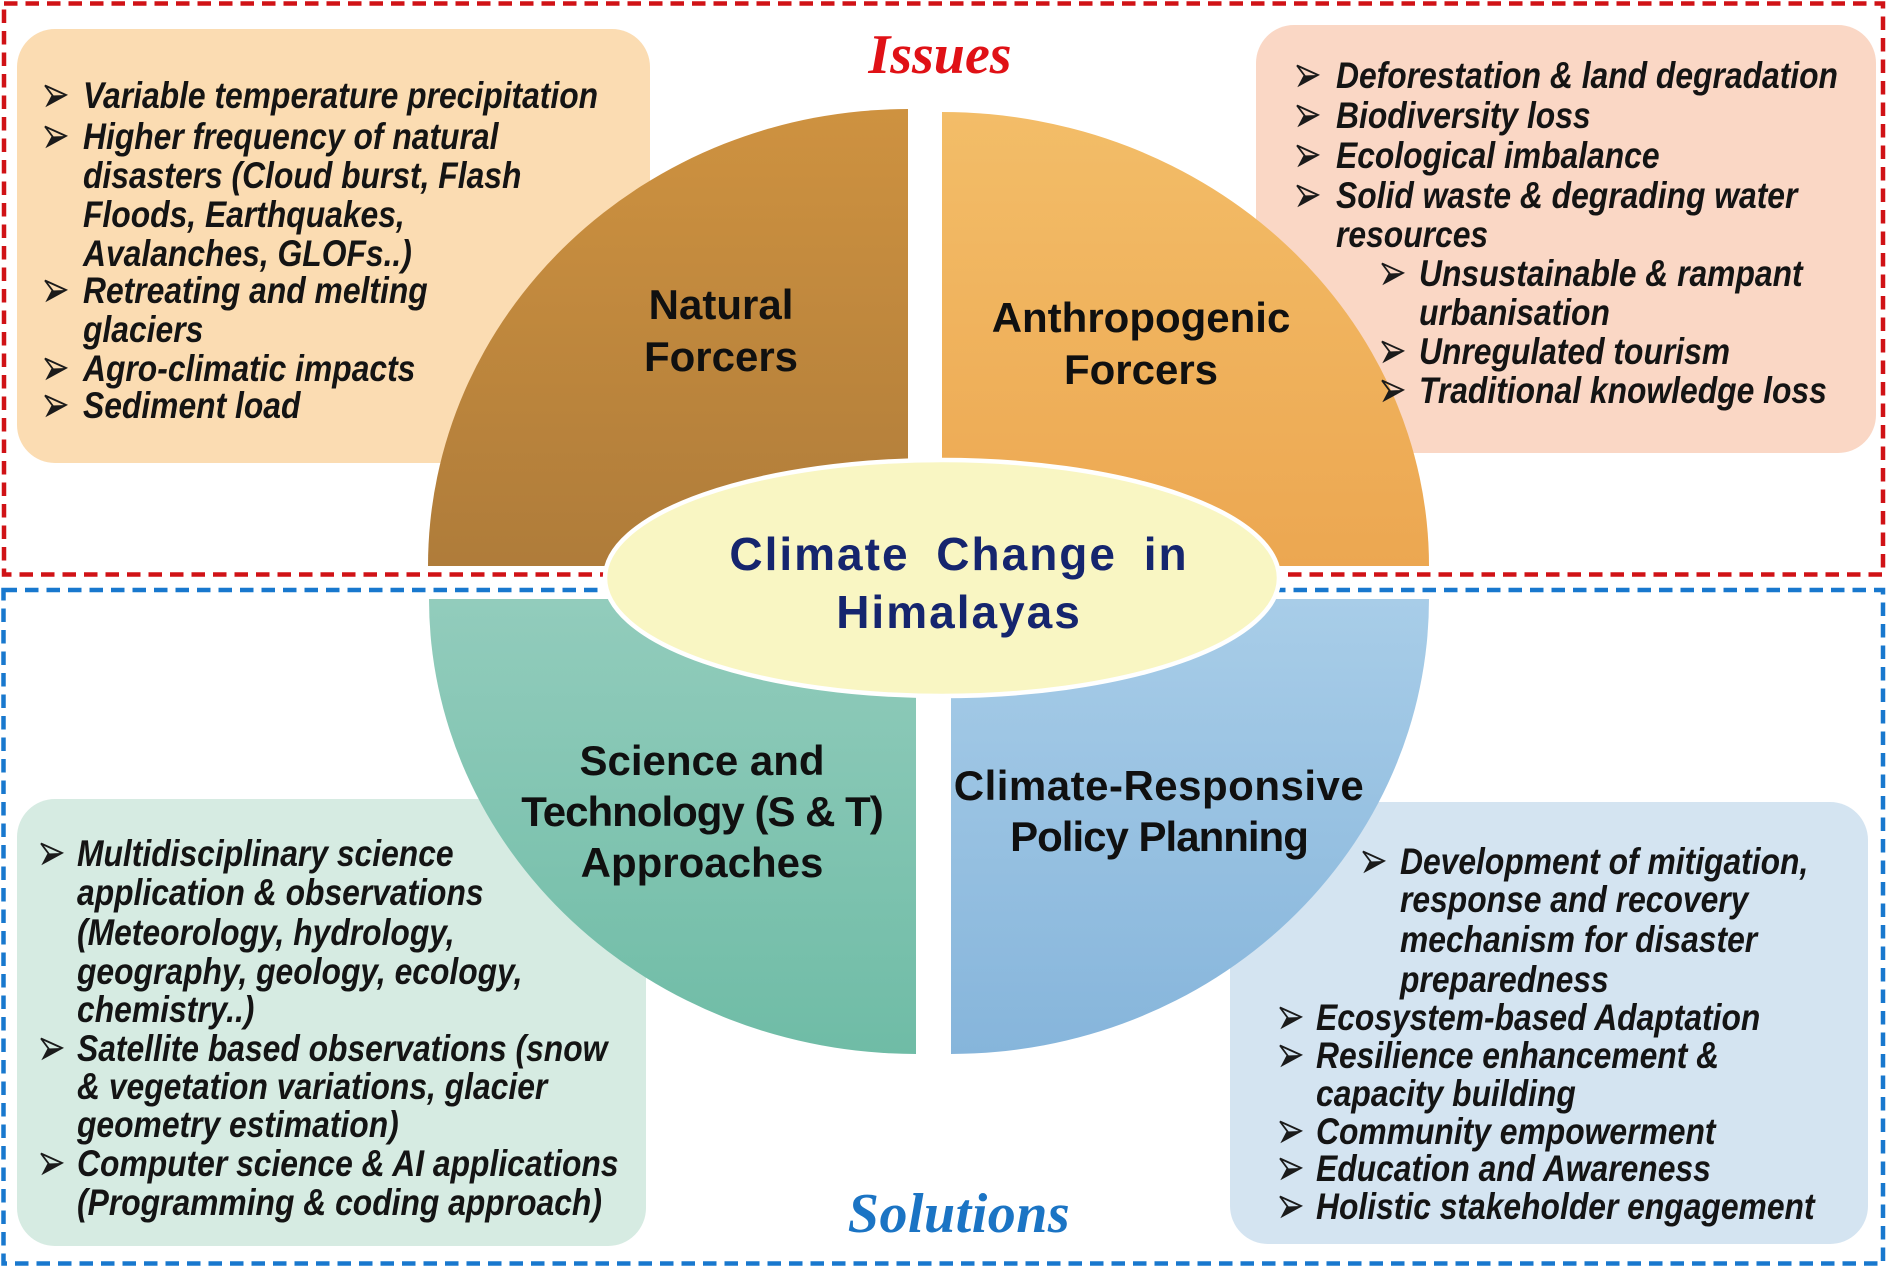 This screenshot has width=1890, height=1270. Describe the element at coordinates (1566, 1207) in the screenshot. I see `svg-text:Holistic stakeholder engagemen: Holistic stakeholder engagement` at that location.